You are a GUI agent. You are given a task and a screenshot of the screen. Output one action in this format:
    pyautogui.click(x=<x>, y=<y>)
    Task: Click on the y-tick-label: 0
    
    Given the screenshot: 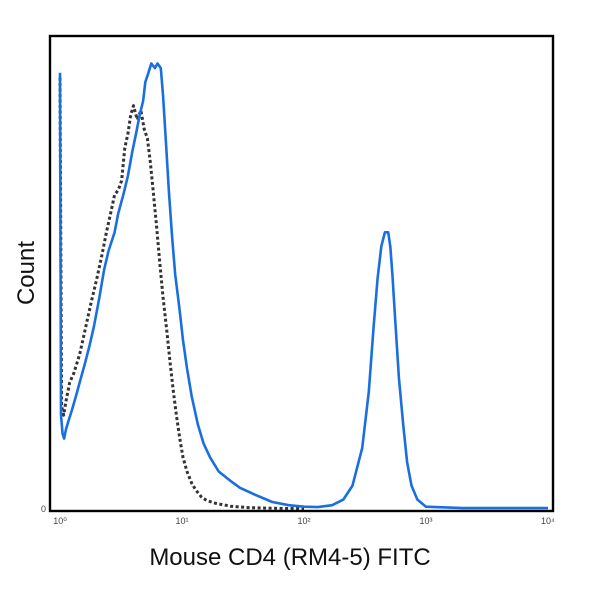 What is the action you would take?
    pyautogui.click(x=43, y=509)
    